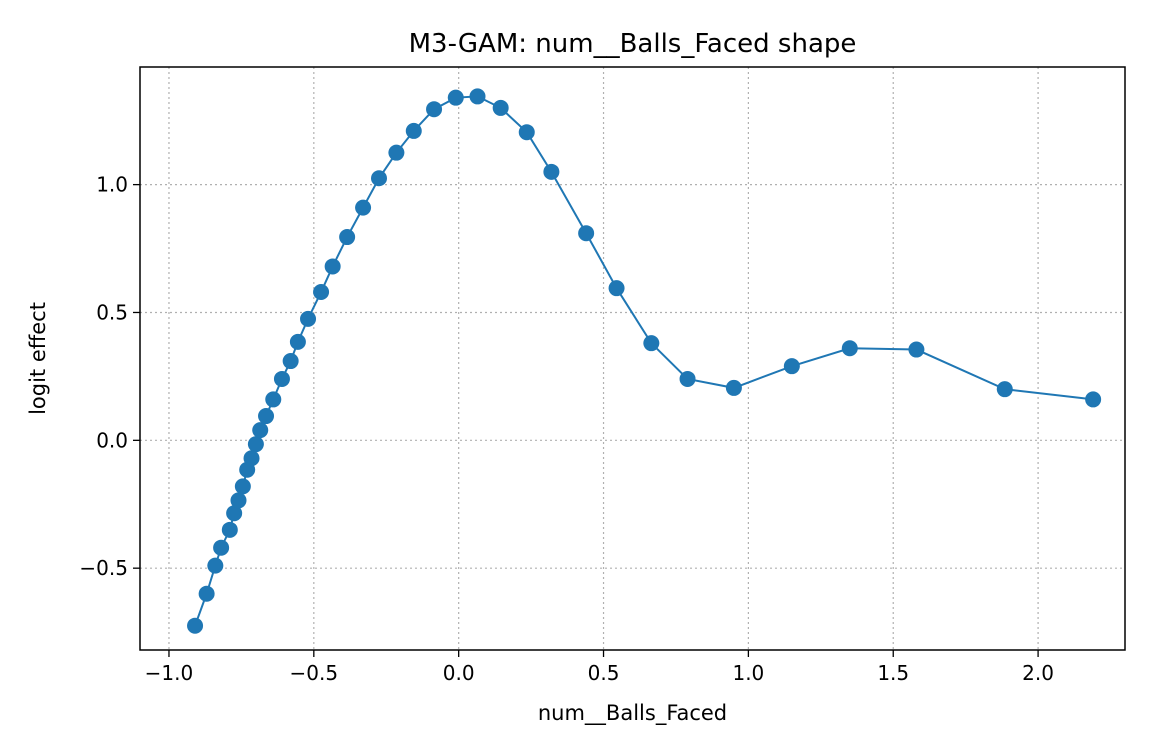 The image size is (1152, 756). What do you see at coordinates (632, 713) in the screenshot?
I see `x-axis-label: num__Balls_Faced` at bounding box center [632, 713].